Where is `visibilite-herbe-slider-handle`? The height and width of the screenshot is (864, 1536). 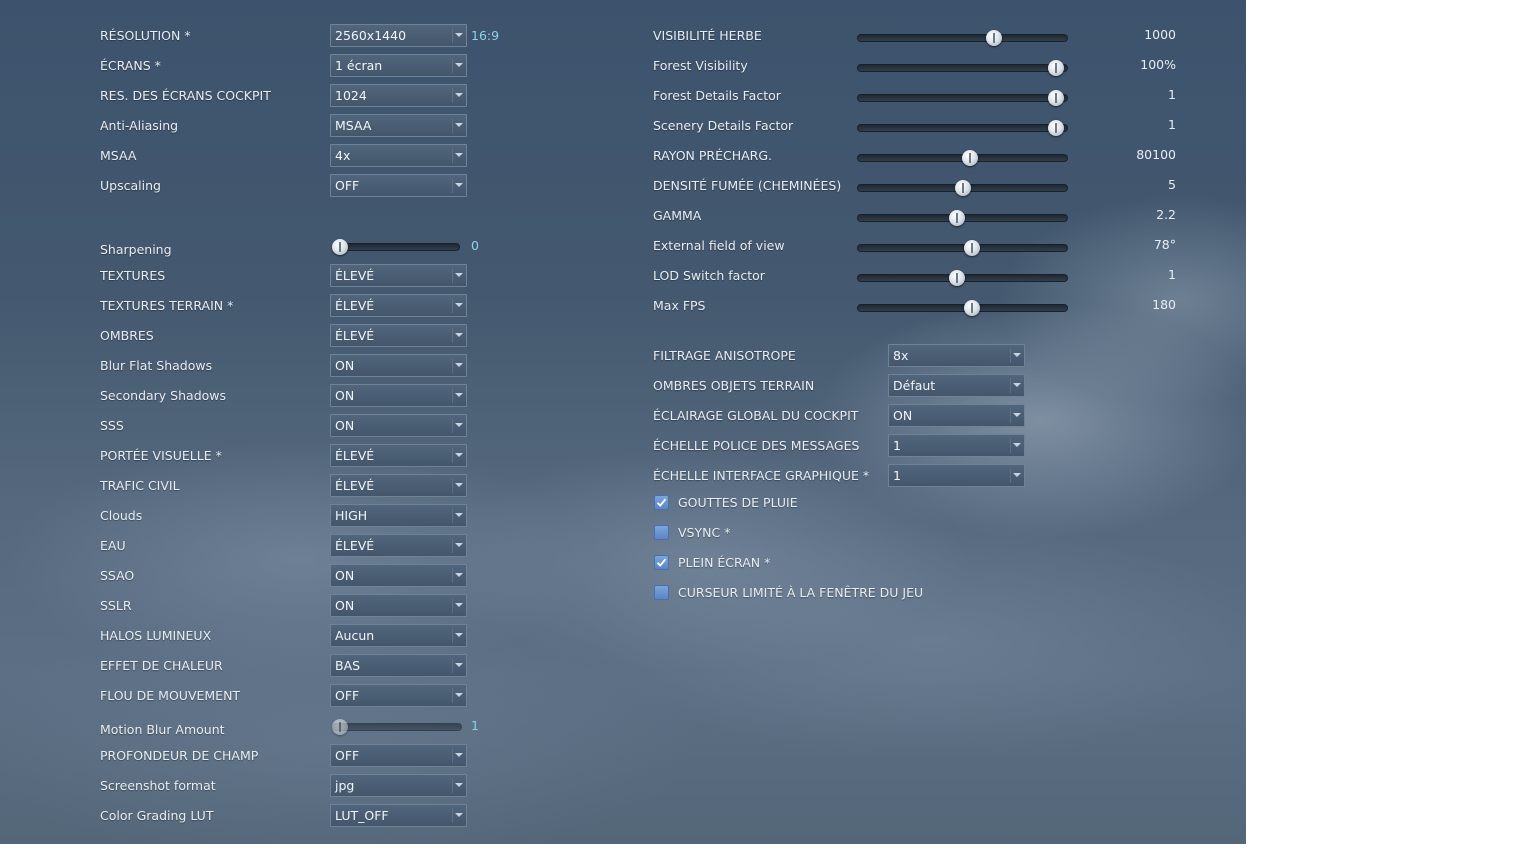
visibilite-herbe-slider-handle is located at coordinates (993, 38).